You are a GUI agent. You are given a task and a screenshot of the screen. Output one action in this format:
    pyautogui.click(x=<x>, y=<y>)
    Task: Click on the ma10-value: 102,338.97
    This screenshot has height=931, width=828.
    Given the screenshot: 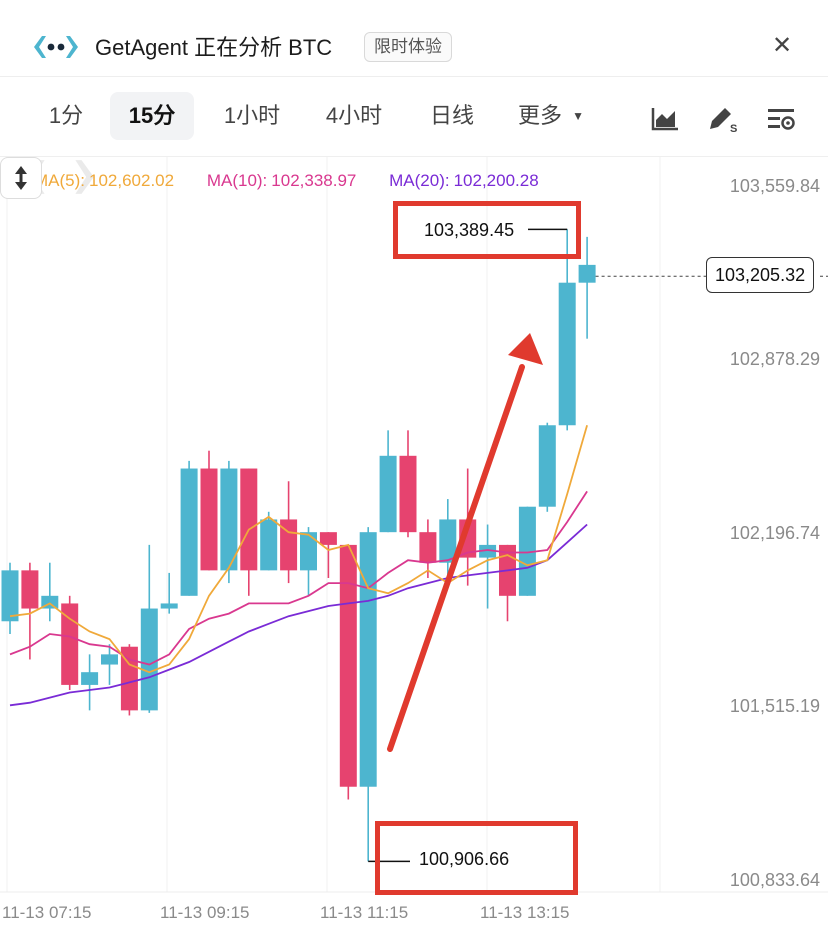 What is the action you would take?
    pyautogui.click(x=314, y=180)
    